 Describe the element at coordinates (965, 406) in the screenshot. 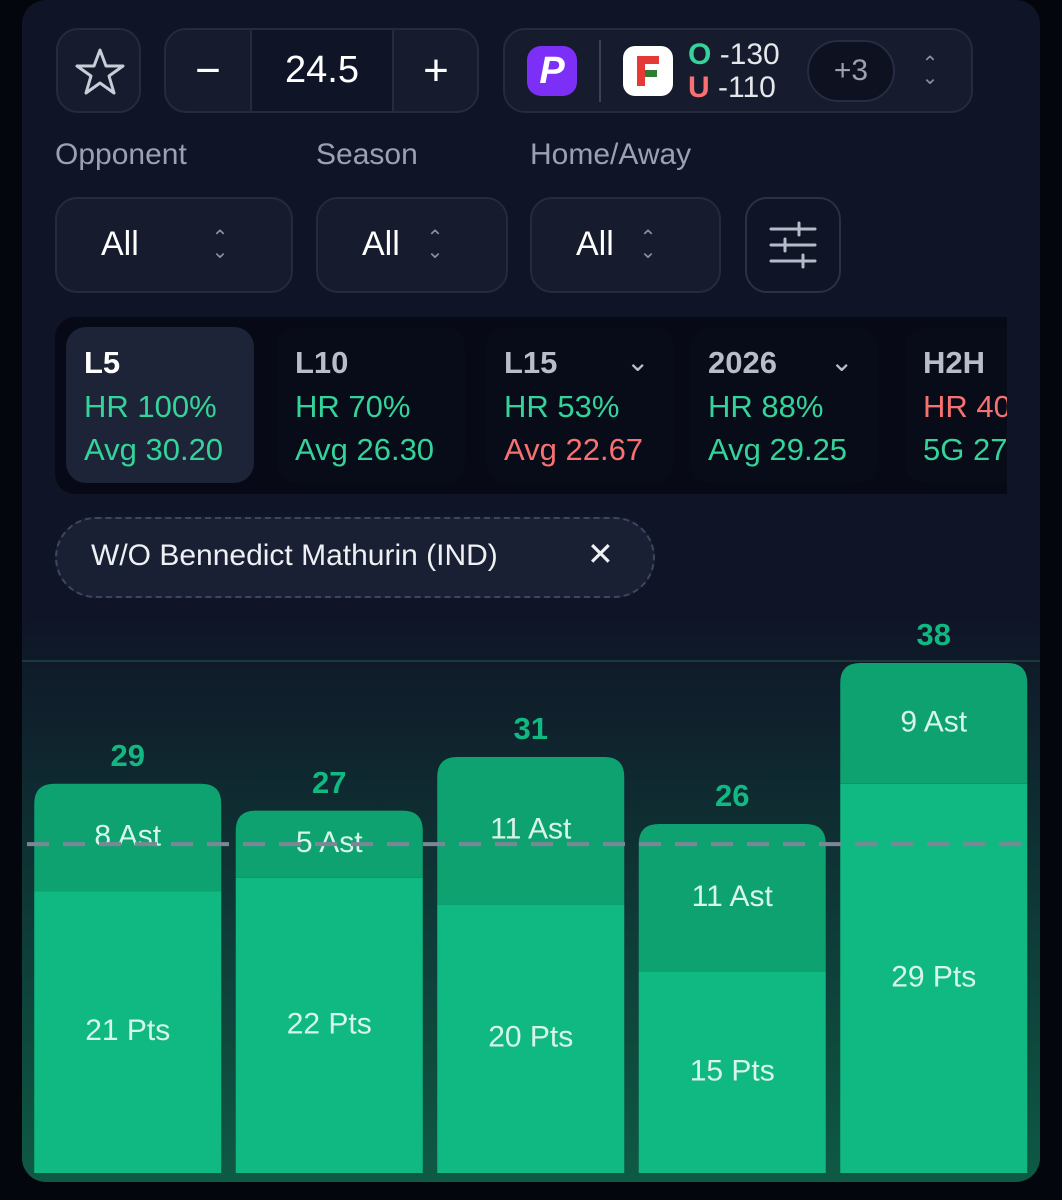

I see `tab-stat: HR 40` at that location.